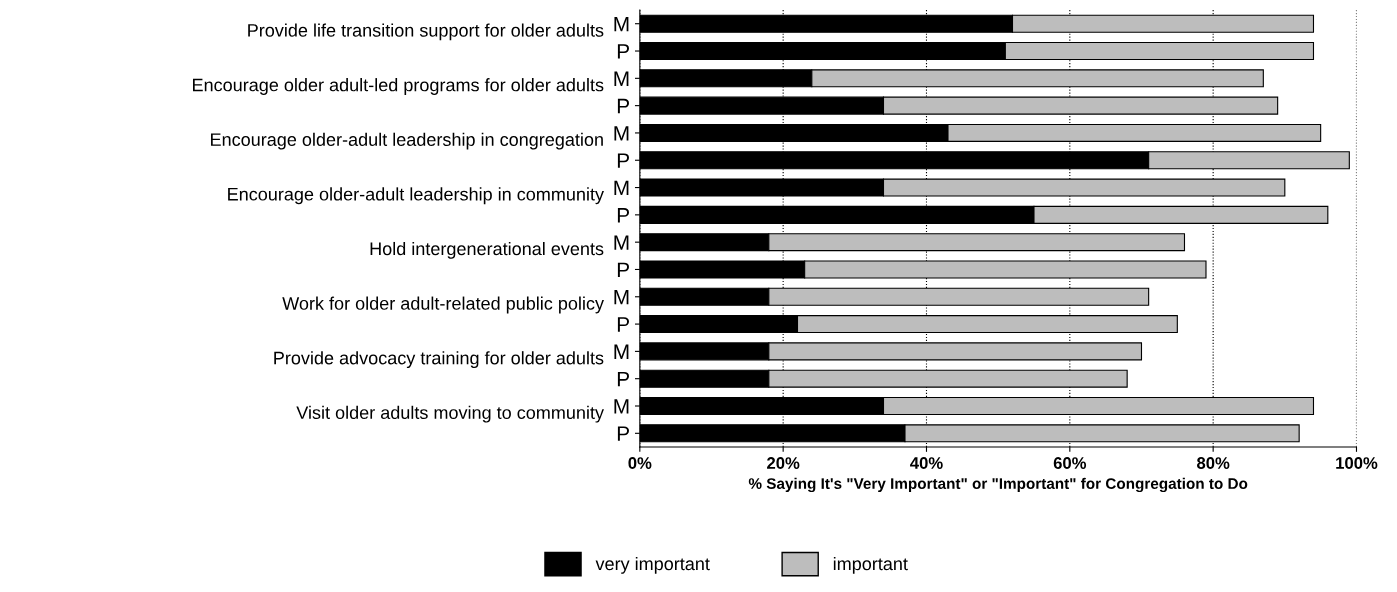 The image size is (1397, 592). Describe the element at coordinates (652, 565) in the screenshot. I see `legend-label: very important` at that location.